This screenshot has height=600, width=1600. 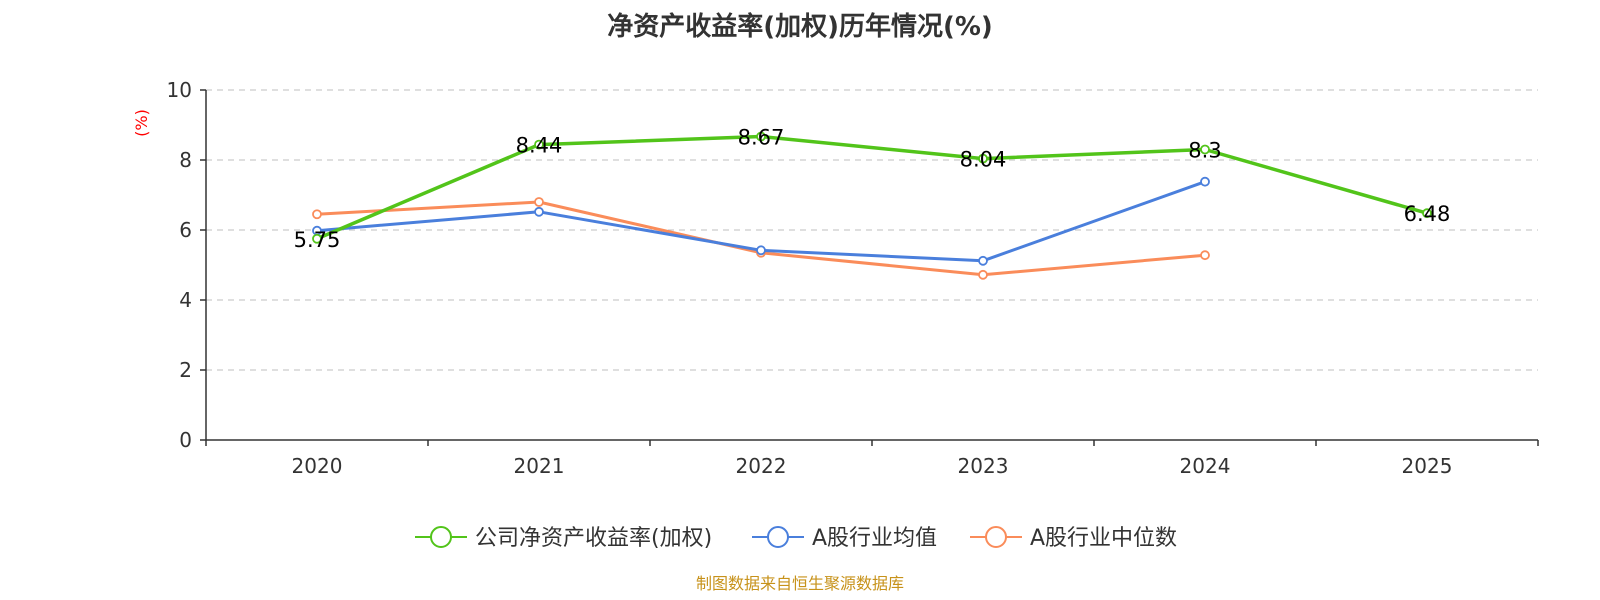 What do you see at coordinates (539, 466) in the screenshot?
I see `x-tick-label: 2021` at bounding box center [539, 466].